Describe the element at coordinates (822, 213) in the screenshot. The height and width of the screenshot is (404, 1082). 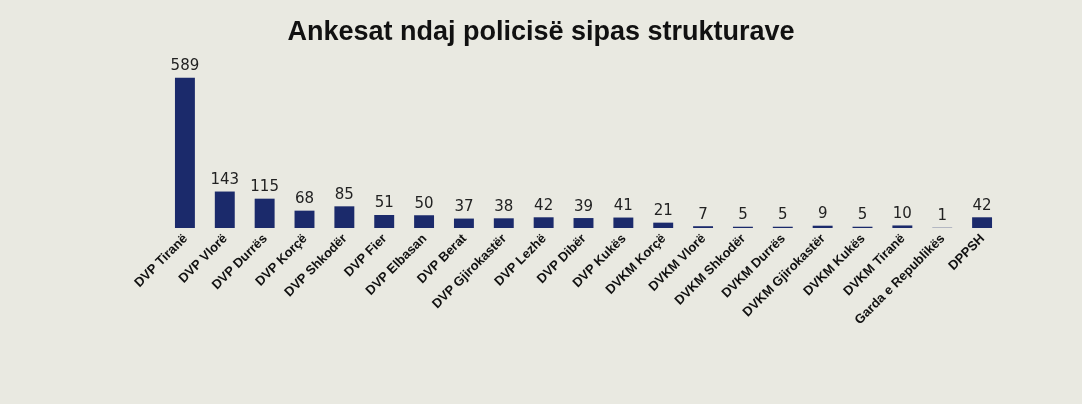
I see `data-label: 9` at that location.